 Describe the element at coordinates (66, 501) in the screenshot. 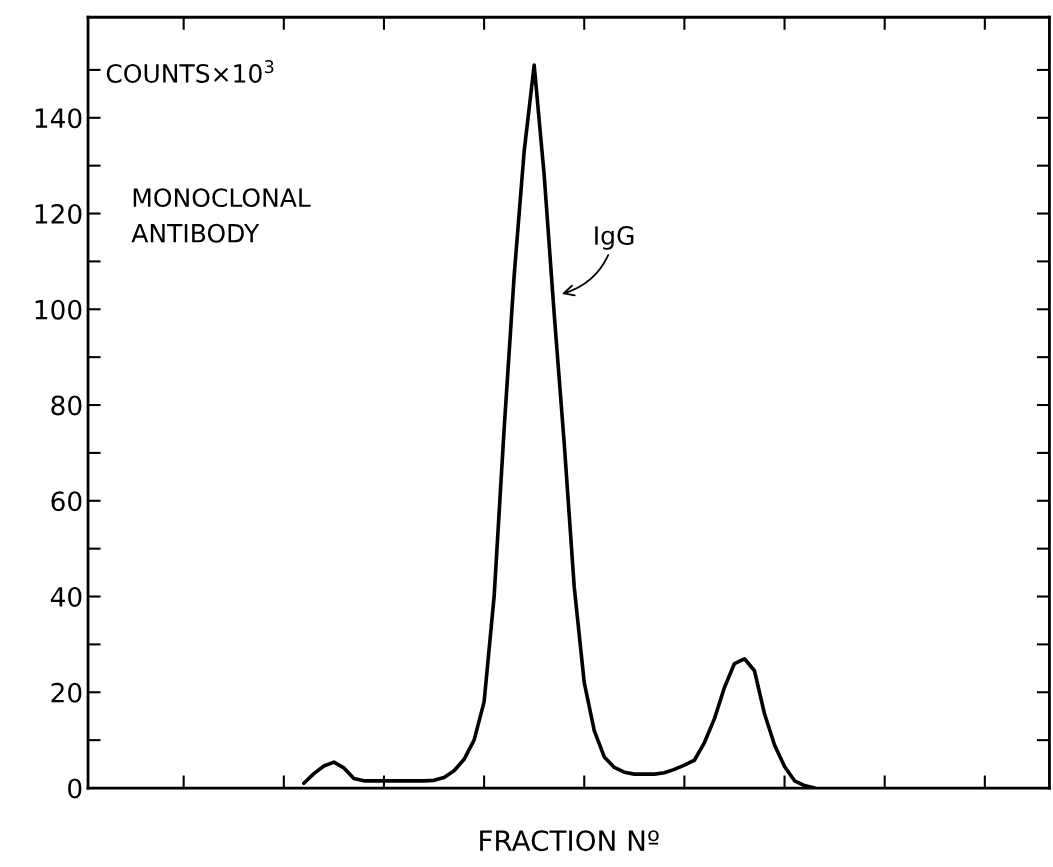

I see `y-tick-label: 60` at that location.